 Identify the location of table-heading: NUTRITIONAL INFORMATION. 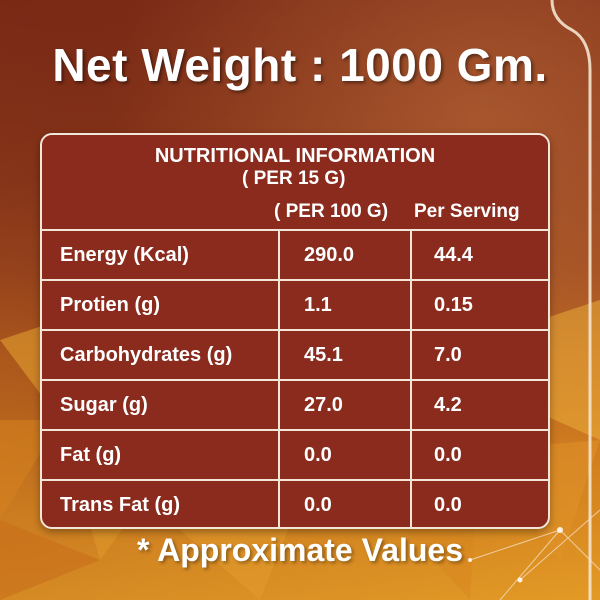
(295, 156).